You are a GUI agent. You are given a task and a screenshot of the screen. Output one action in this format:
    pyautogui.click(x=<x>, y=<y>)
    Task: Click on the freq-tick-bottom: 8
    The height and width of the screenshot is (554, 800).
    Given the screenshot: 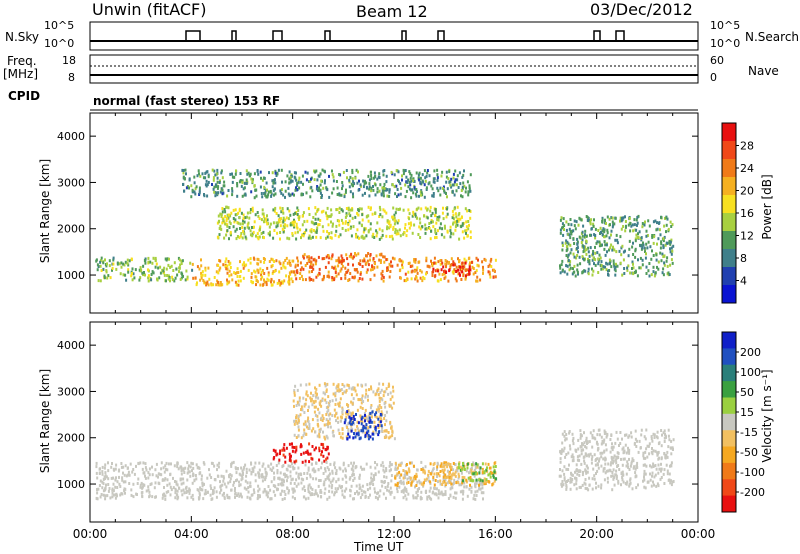 What is the action you would take?
    pyautogui.click(x=71, y=77)
    